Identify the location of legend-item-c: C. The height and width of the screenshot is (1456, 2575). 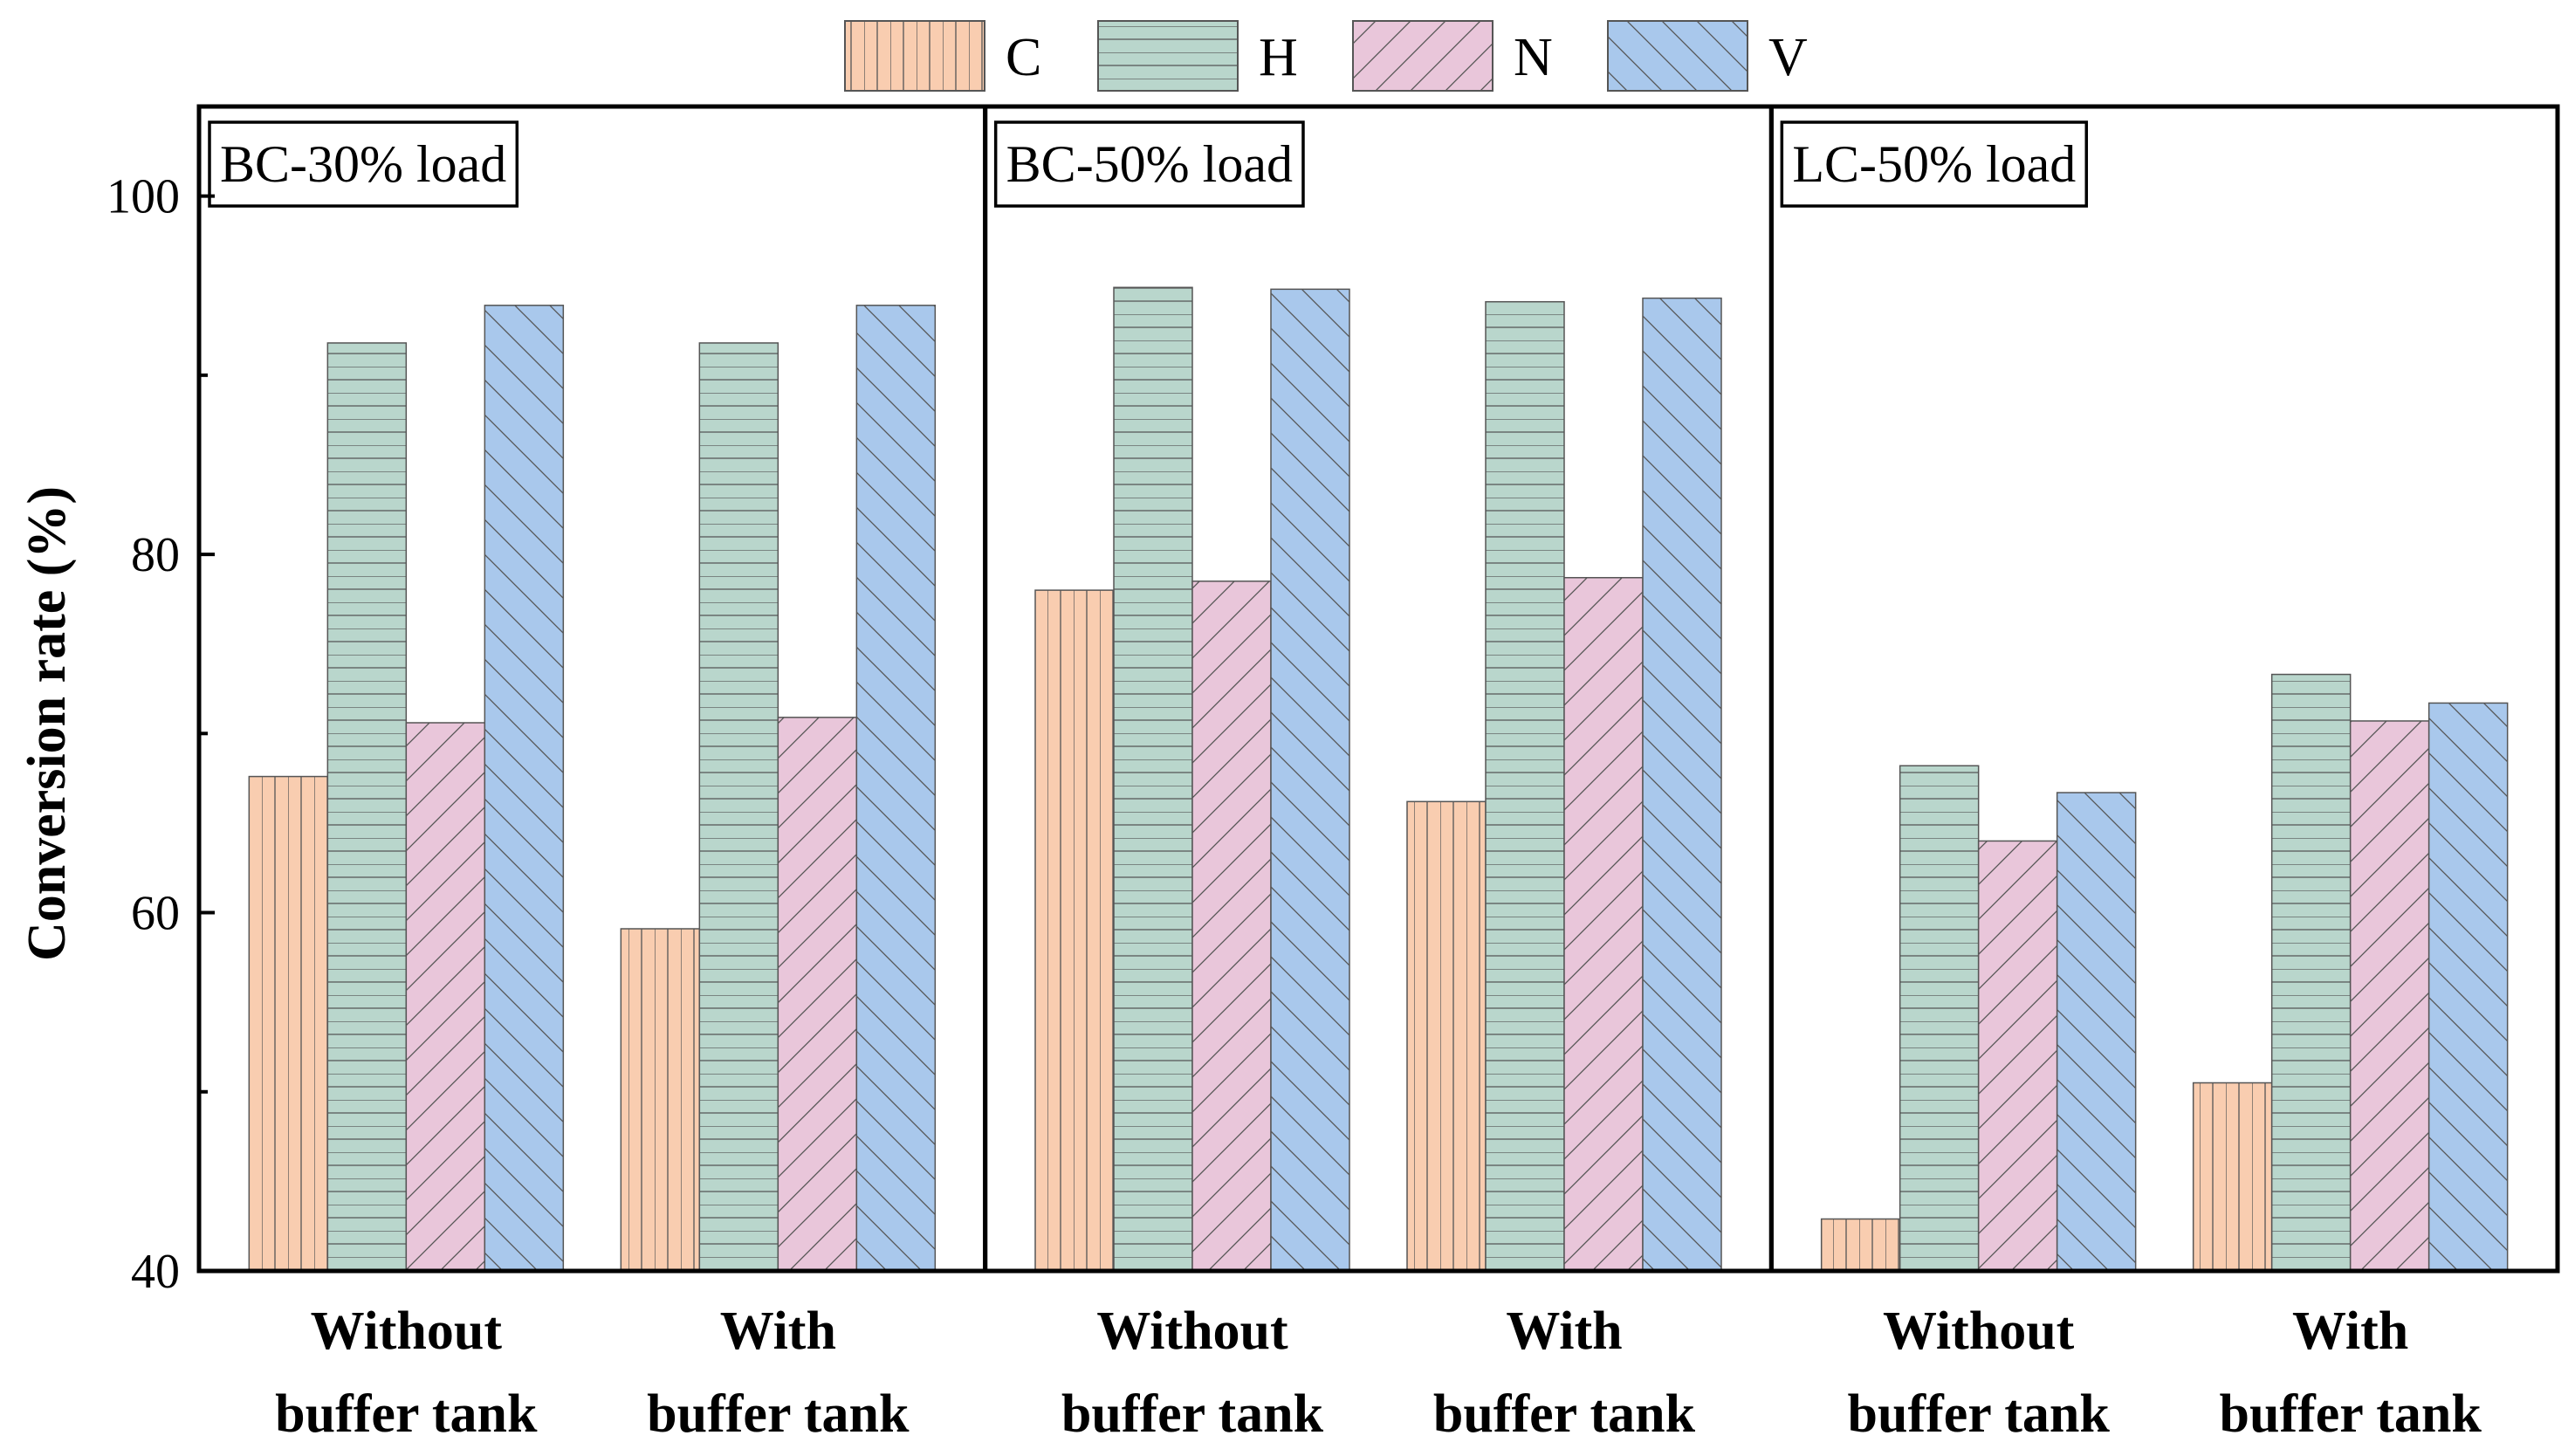
(942, 56).